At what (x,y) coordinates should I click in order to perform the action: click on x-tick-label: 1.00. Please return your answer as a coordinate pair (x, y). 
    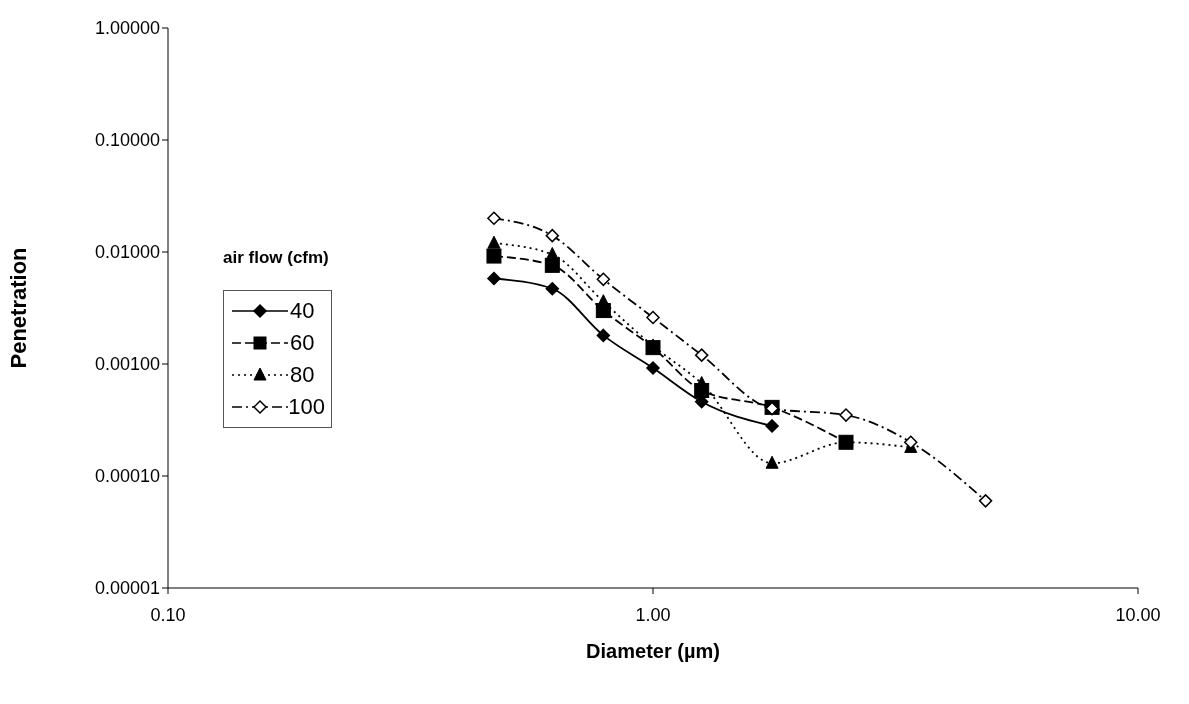
    Looking at the image, I should click on (653, 614).